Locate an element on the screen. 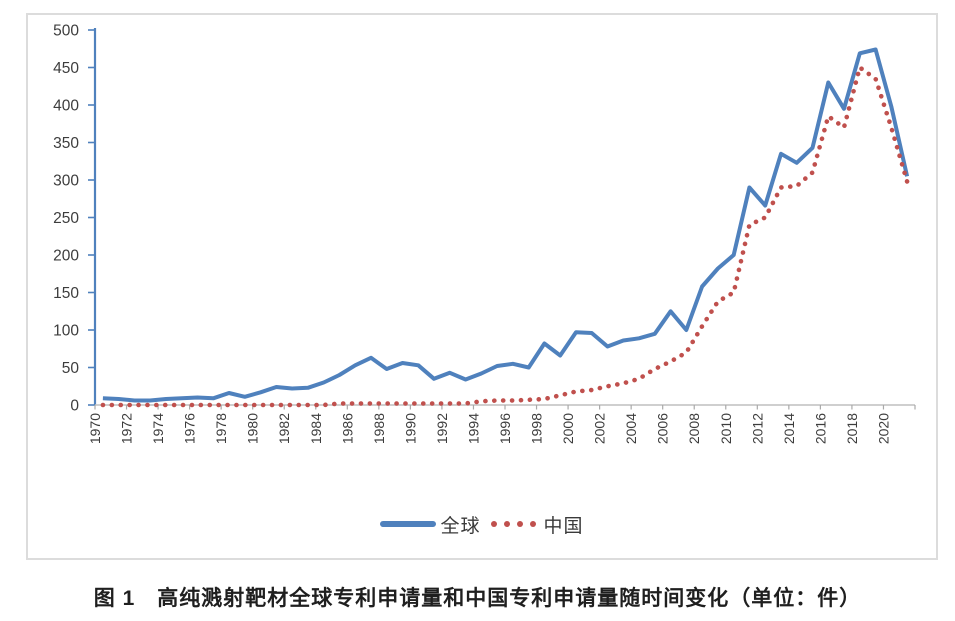 The width and height of the screenshot is (955, 621). x-tick-label: 1984 is located at coordinates (316, 428).